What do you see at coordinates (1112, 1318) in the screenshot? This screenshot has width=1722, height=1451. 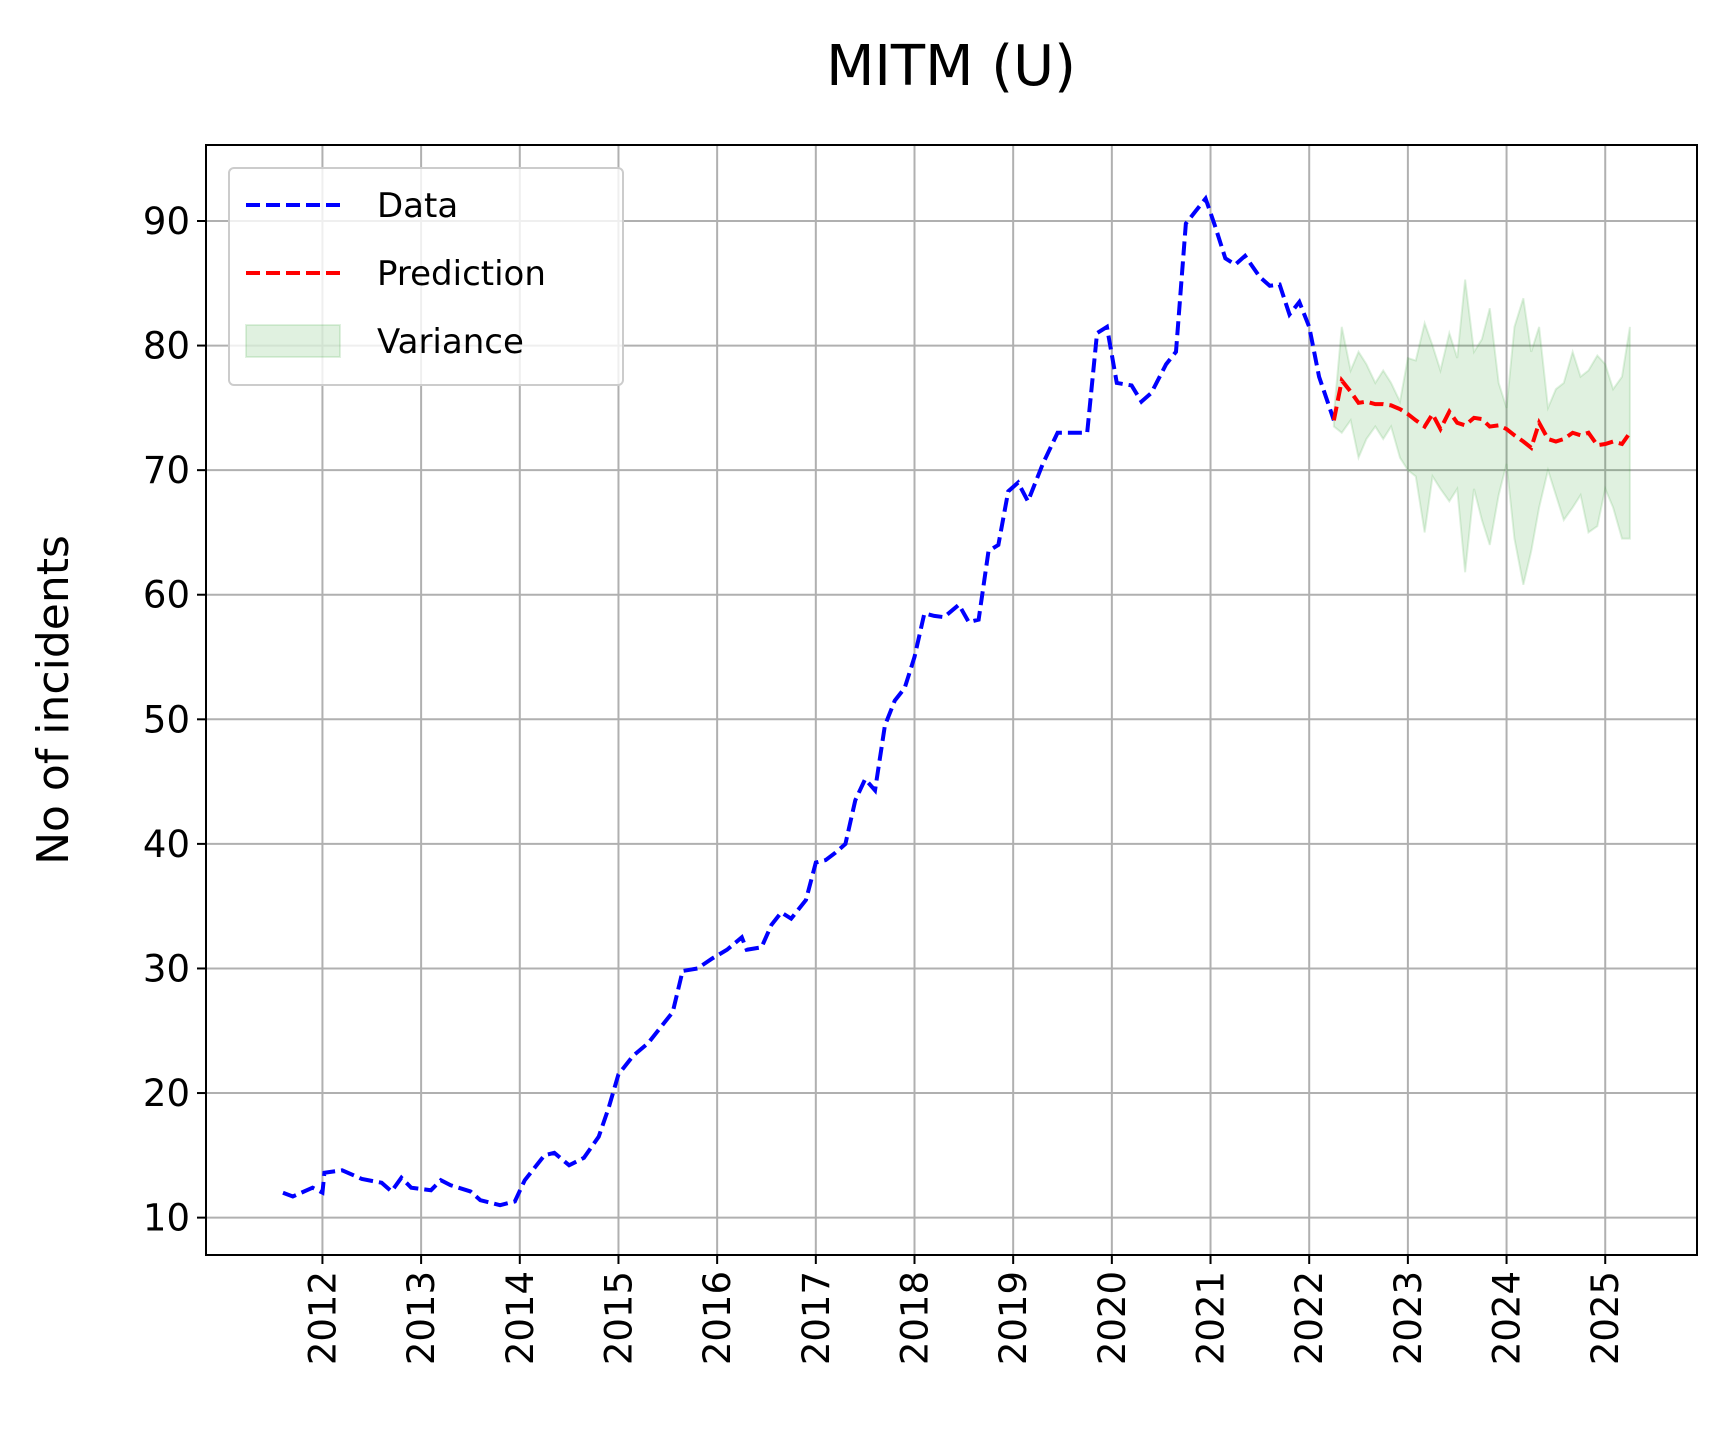 I see `x-tick-label: 2020` at bounding box center [1112, 1318].